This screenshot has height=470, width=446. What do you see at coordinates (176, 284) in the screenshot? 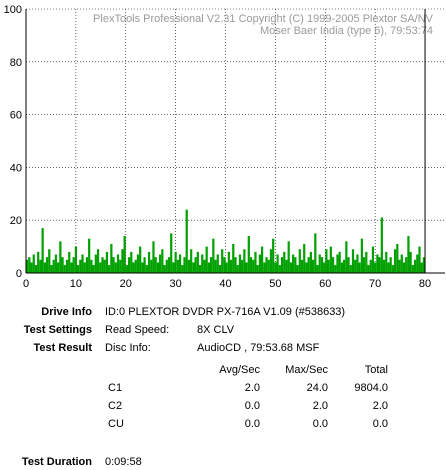
I see `x-tick-label: 30` at bounding box center [176, 284].